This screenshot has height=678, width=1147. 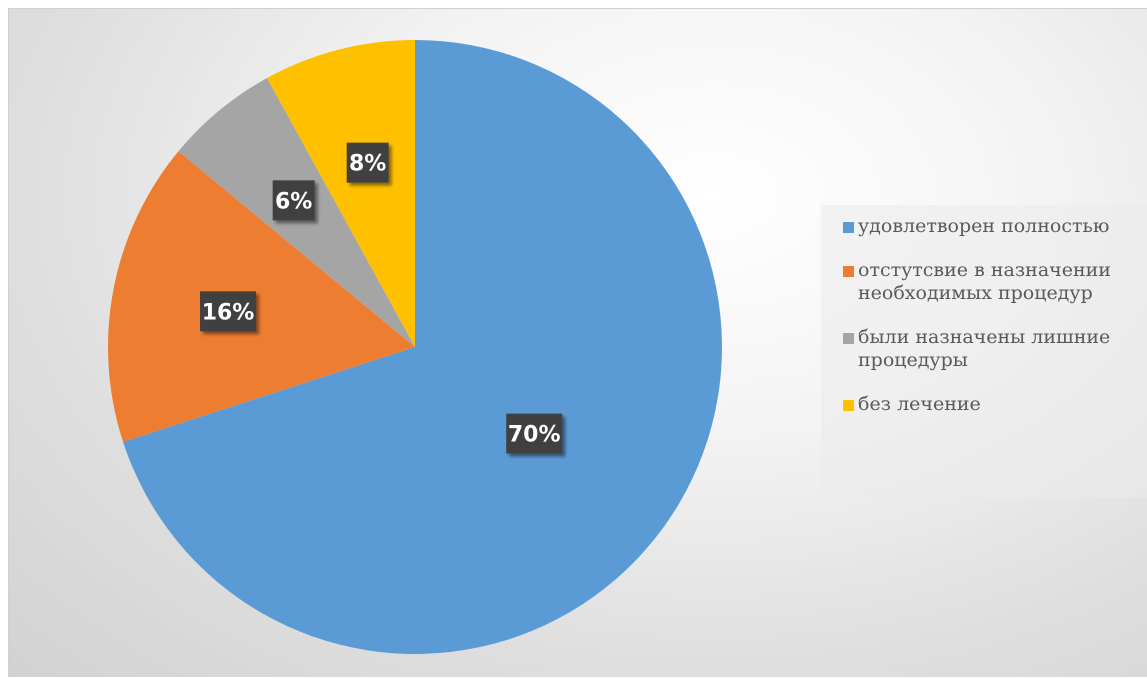 I want to click on pie-slice-missing-procedures, so click(x=261, y=296).